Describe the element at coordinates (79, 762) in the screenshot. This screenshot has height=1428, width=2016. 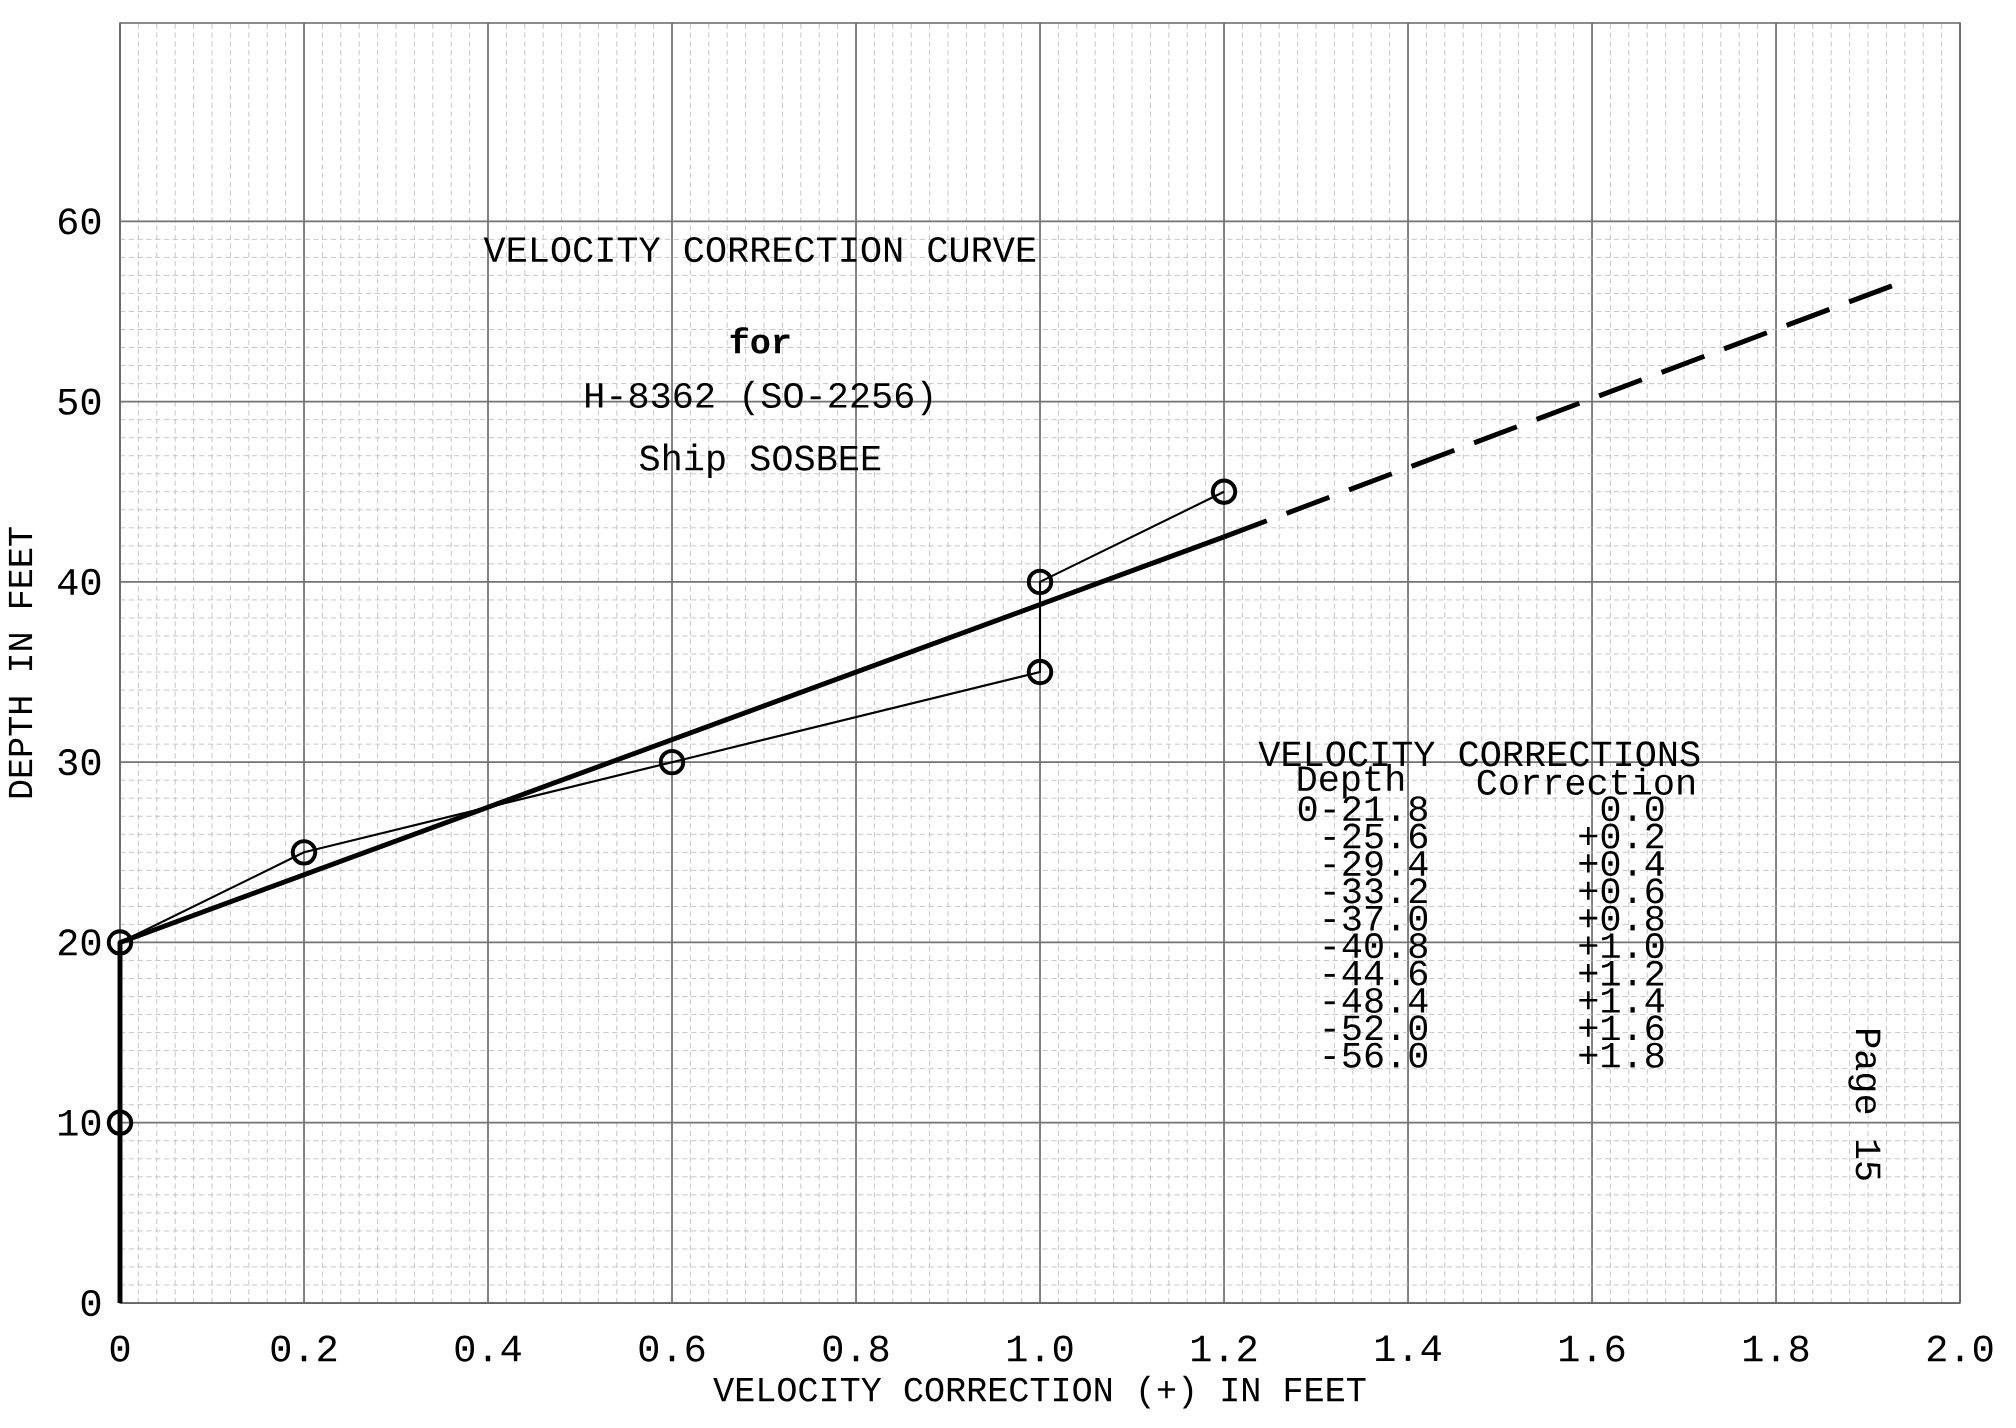
I see `y-tick-label: 30` at that location.